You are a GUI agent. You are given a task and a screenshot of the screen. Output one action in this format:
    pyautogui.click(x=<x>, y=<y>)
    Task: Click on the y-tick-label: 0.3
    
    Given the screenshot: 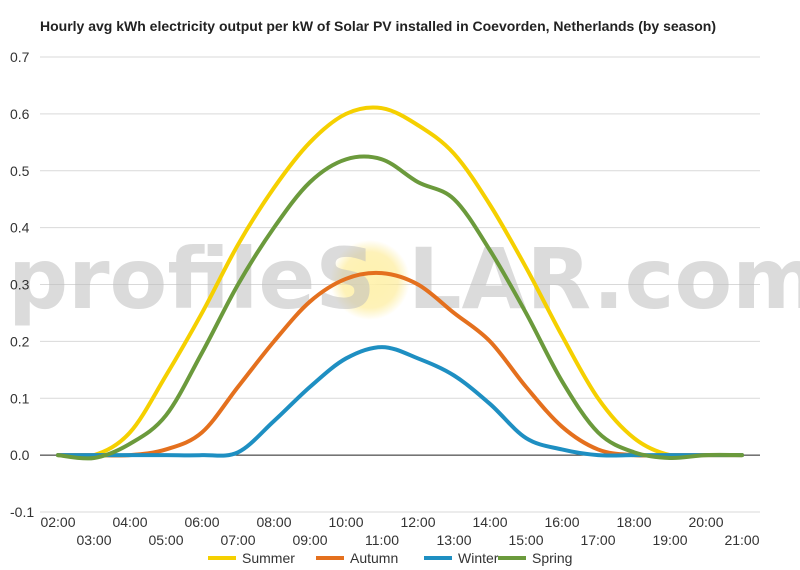 What is the action you would take?
    pyautogui.click(x=20, y=285)
    